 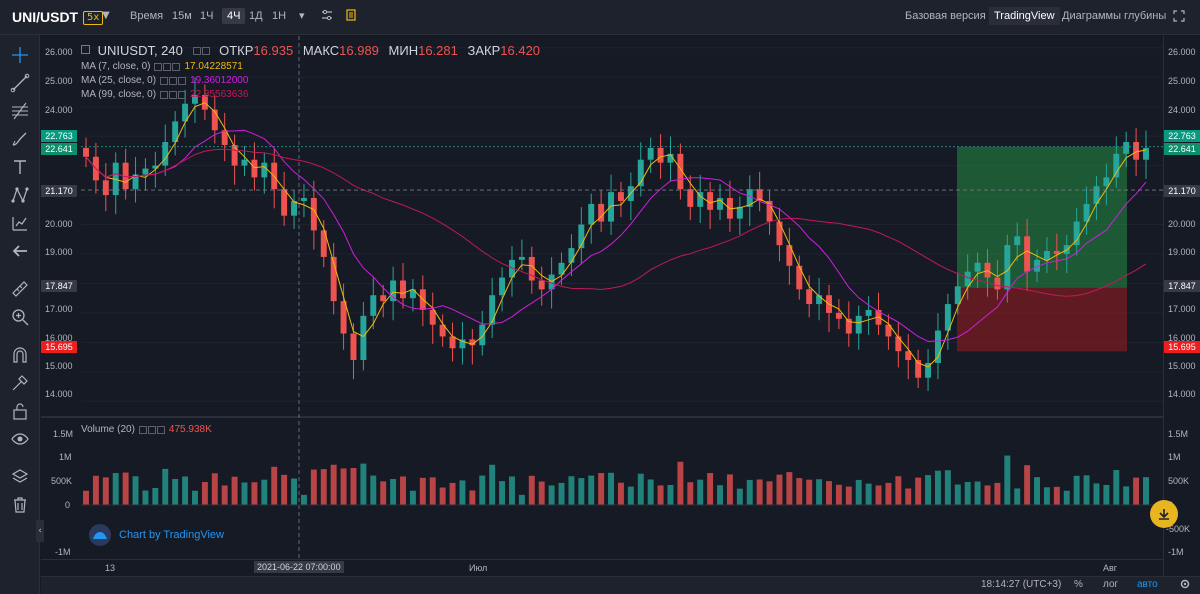 I want to click on auto-toggle: авто, so click(x=1147, y=584).